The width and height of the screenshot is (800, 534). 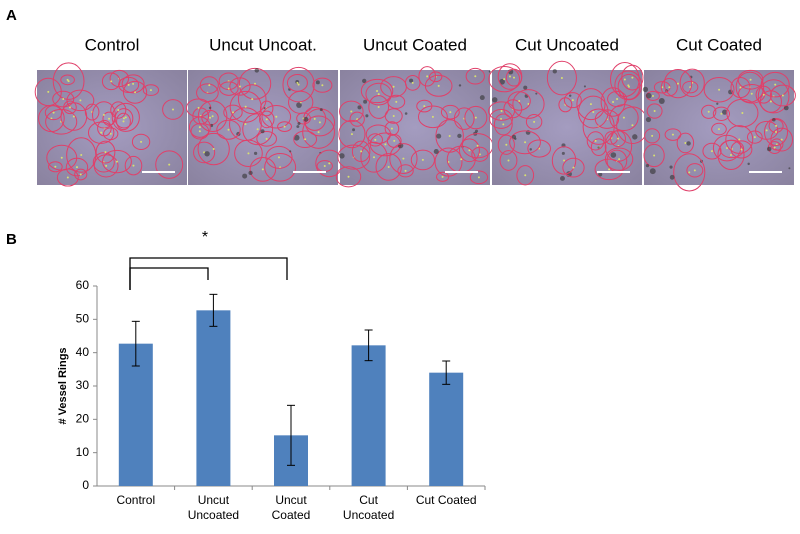 What do you see at coordinates (83, 319) in the screenshot?
I see `y-tick-label: 50` at bounding box center [83, 319].